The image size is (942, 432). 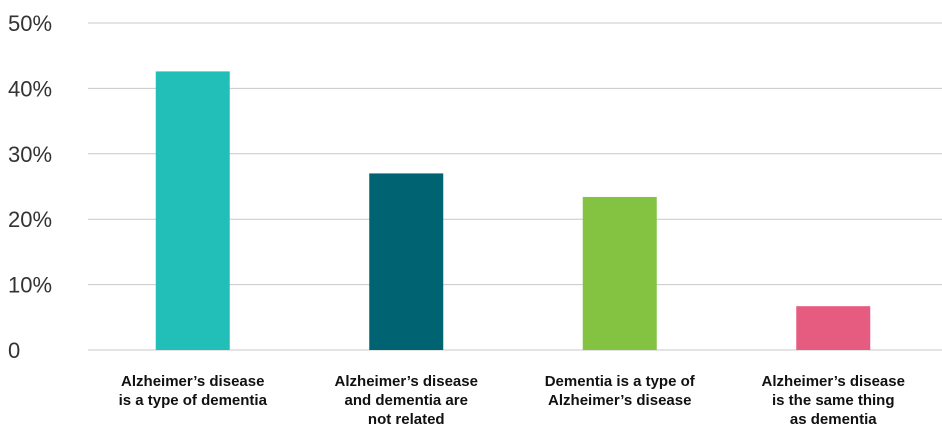 What do you see at coordinates (30, 285) in the screenshot?
I see `y-tick-label: 10%` at bounding box center [30, 285].